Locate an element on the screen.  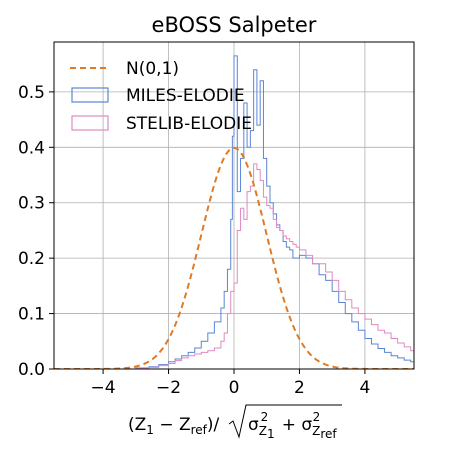
x-tick-label-2: 0 is located at coordinates (234, 388).